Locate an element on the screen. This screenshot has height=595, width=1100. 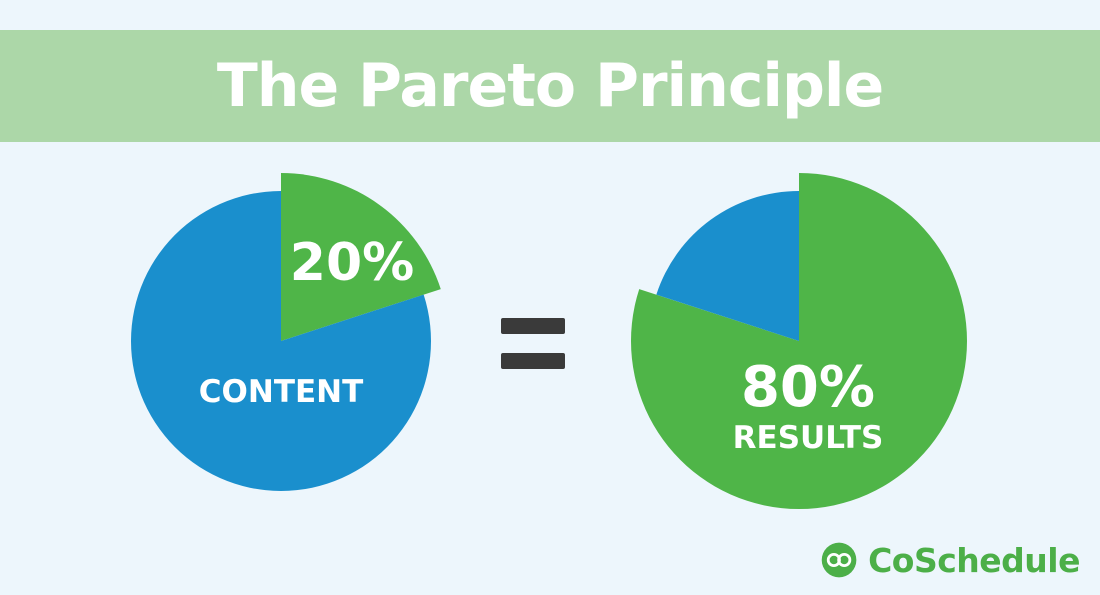
slice-label-20-percent: 20% is located at coordinates (352, 263).